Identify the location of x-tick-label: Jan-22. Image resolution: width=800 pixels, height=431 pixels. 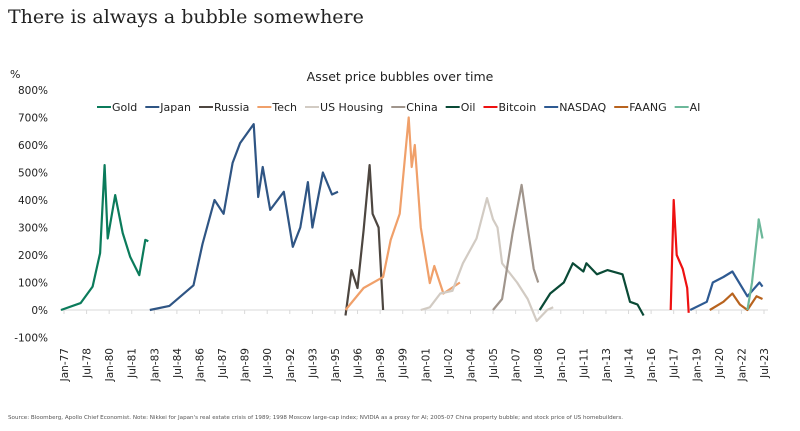
(742, 365).